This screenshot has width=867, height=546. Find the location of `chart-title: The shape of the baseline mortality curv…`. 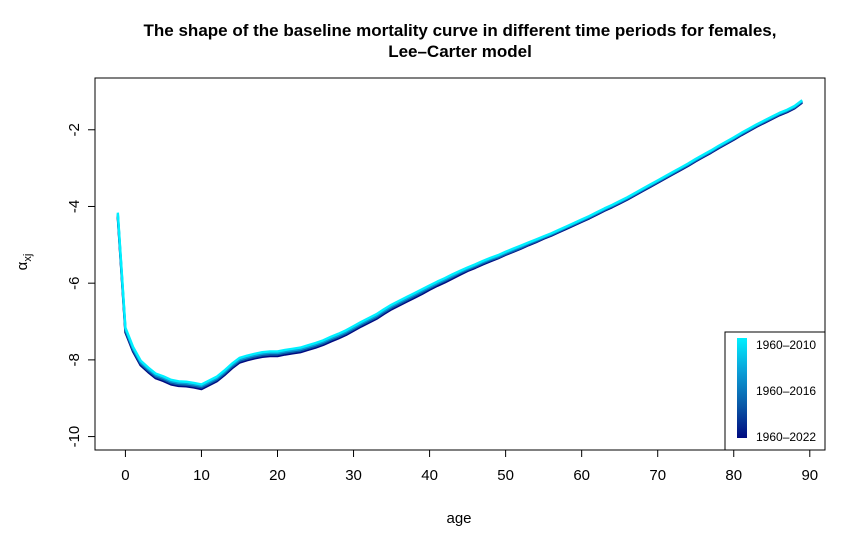

chart-title: The shape of the baseline mortality curv… is located at coordinates (460, 30).